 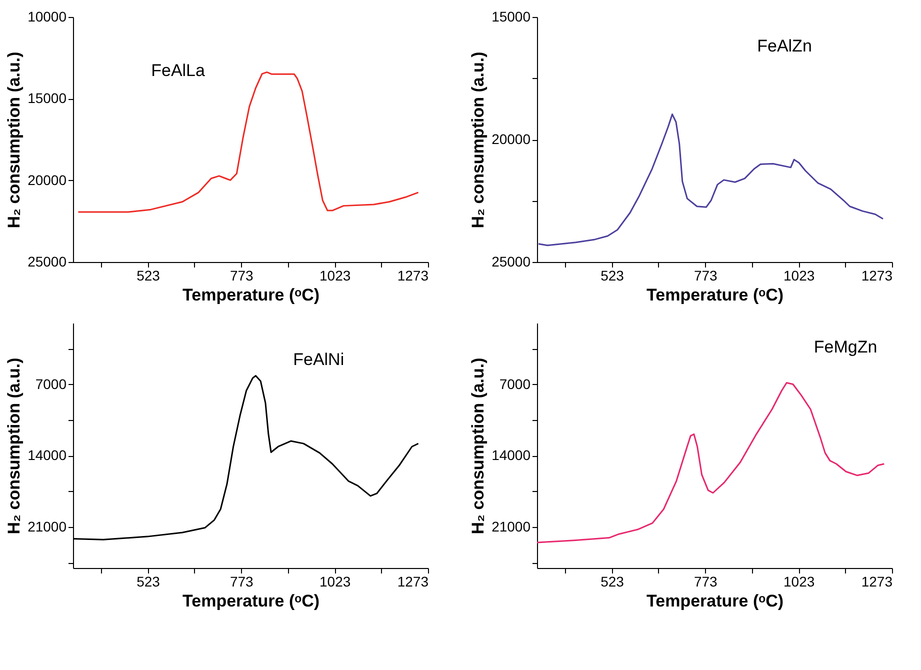 I want to click on y-tick-label: 10000, so click(x=47, y=16).